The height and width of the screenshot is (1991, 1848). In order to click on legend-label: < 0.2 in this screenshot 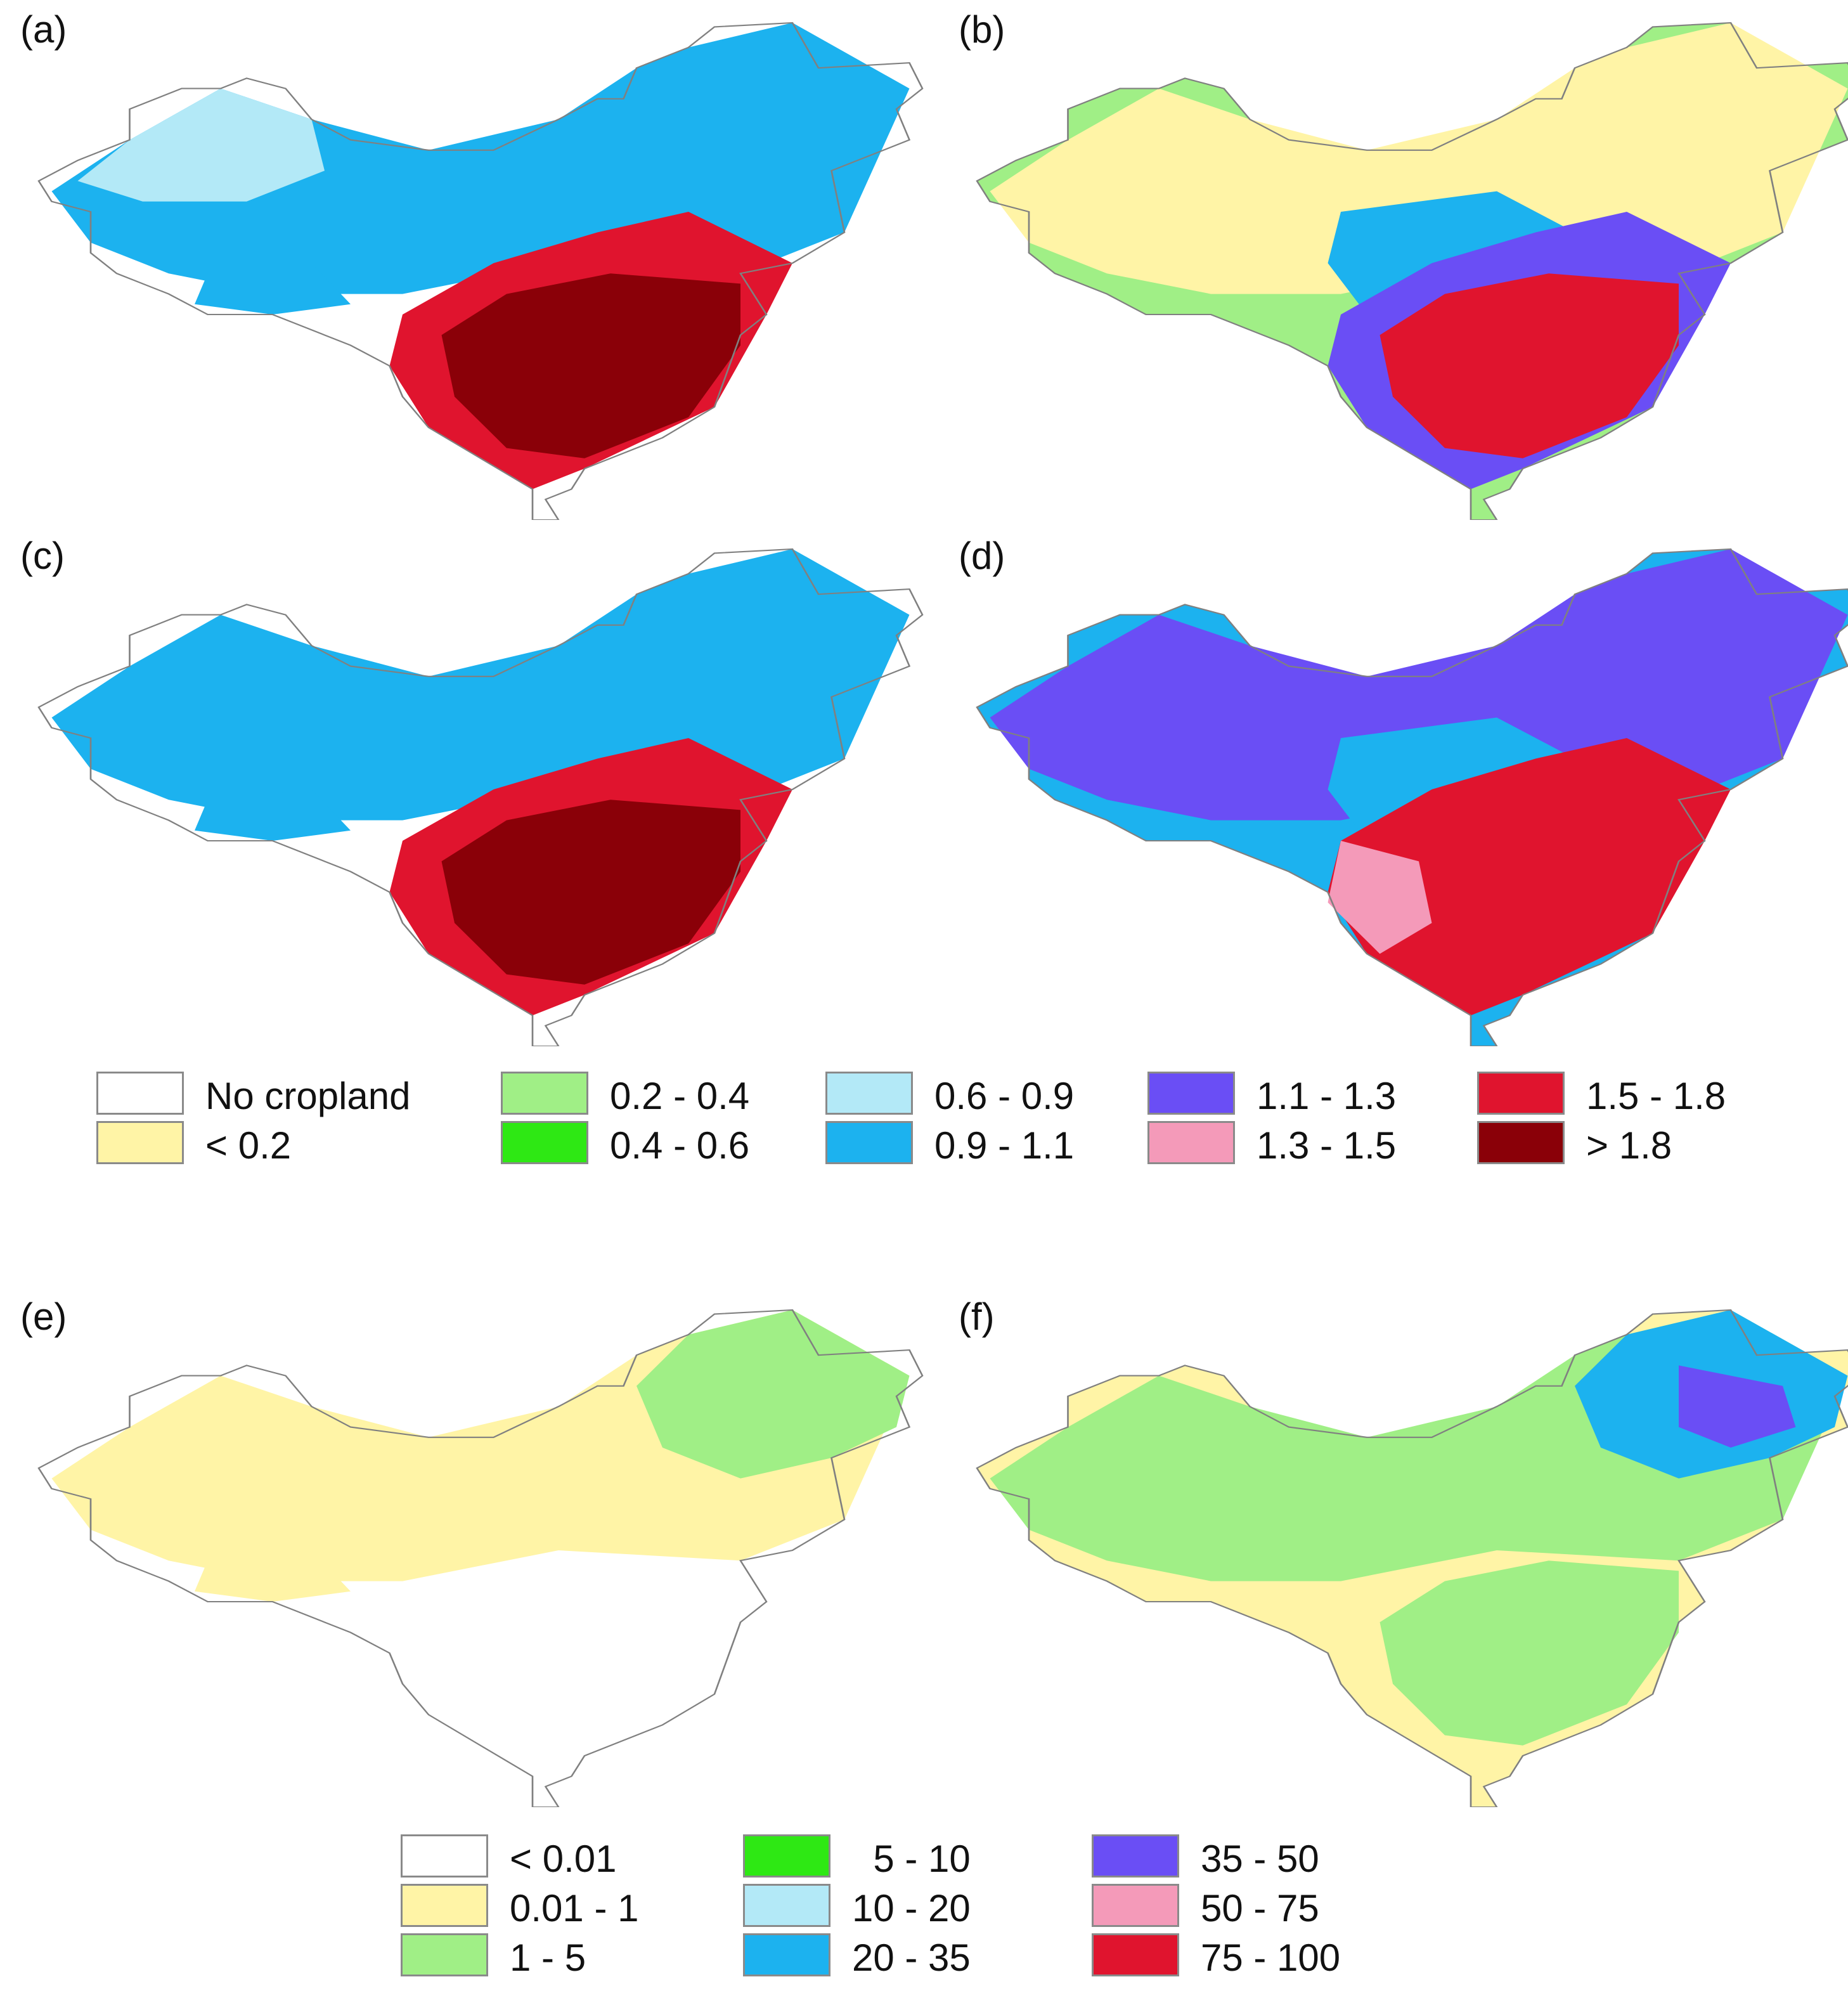, I will do `click(248, 1145)`.